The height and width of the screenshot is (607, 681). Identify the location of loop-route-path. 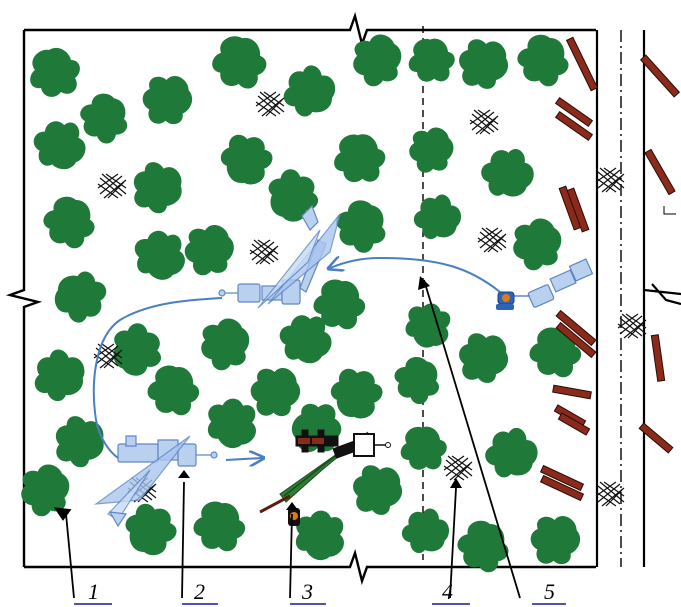
(157, 378).